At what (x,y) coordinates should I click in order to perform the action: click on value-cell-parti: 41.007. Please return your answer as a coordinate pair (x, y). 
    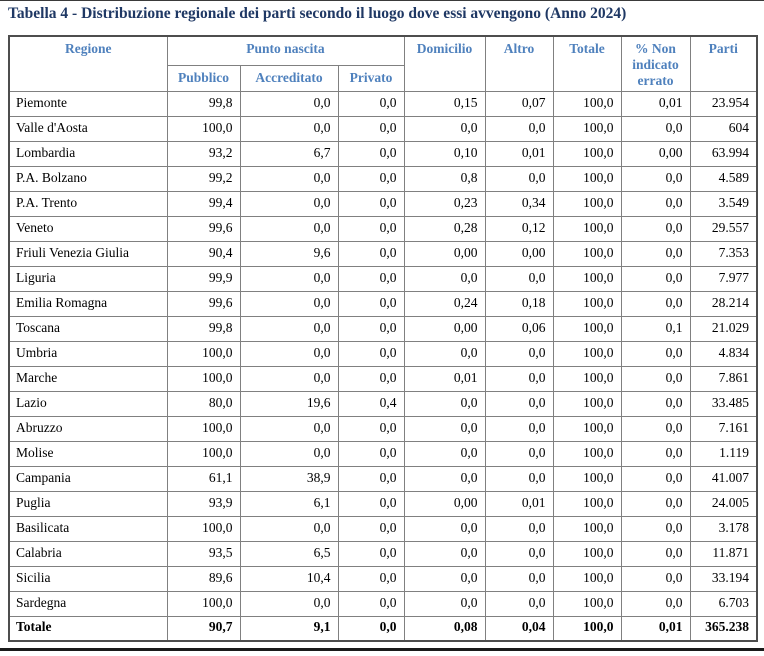
    Looking at the image, I should click on (723, 478).